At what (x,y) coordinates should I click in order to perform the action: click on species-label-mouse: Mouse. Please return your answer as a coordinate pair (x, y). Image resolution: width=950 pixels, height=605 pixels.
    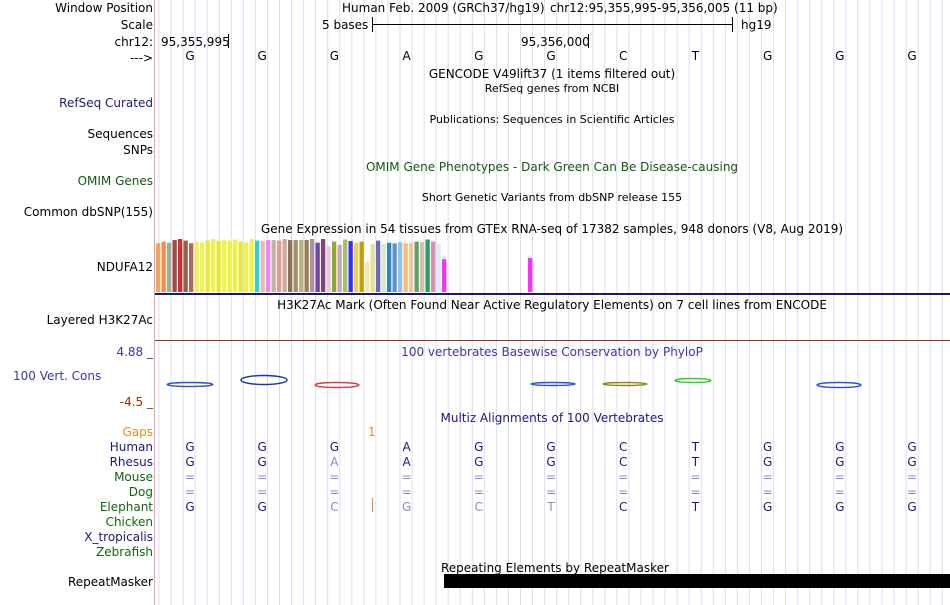
    Looking at the image, I should click on (133, 477).